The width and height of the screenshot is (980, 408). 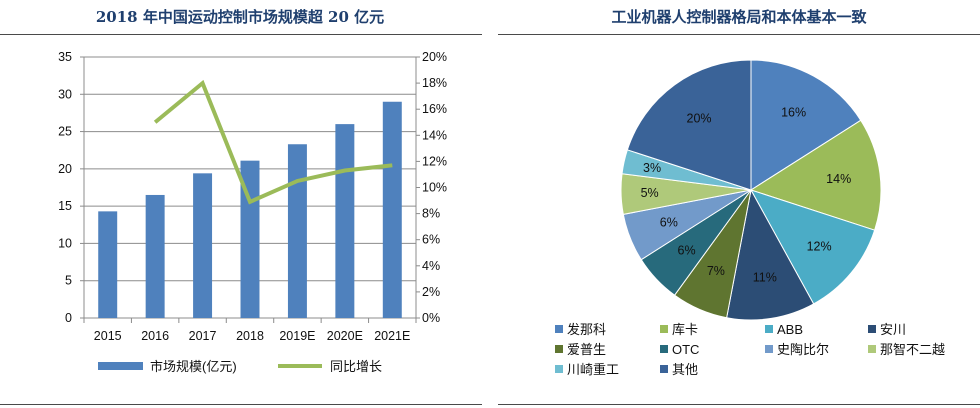 I want to click on right-axis-tick-label: 4%, so click(x=431, y=266).